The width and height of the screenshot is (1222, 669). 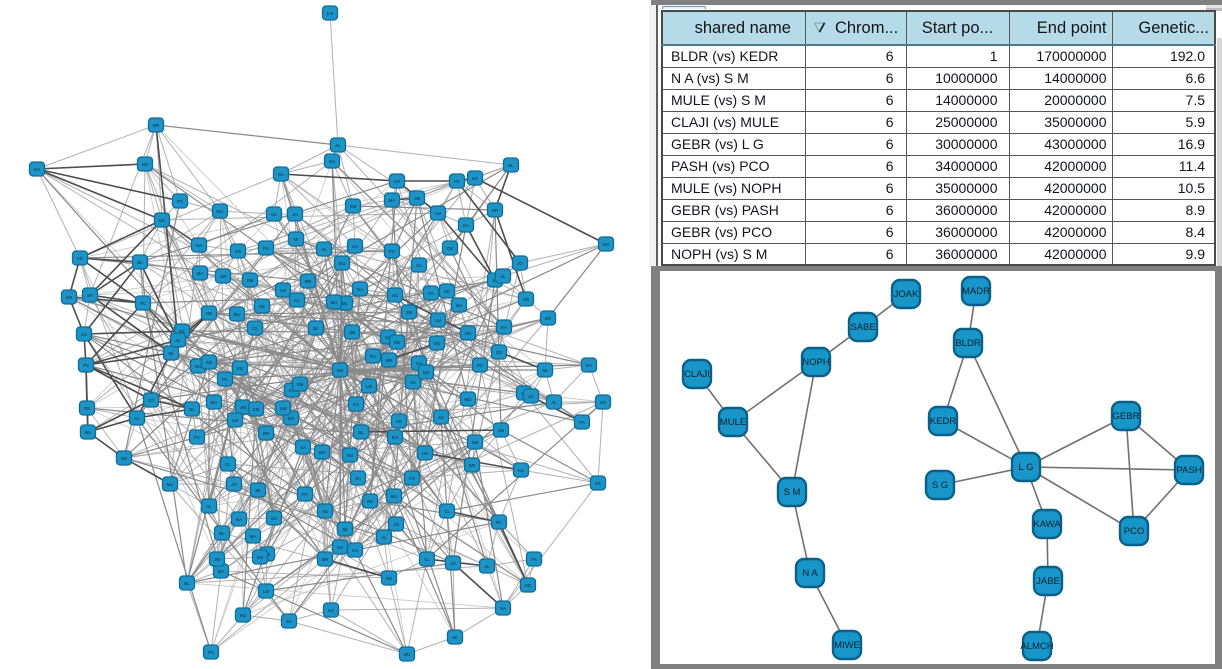 What do you see at coordinates (1026, 467) in the screenshot?
I see `svg-text: L G` at bounding box center [1026, 467].